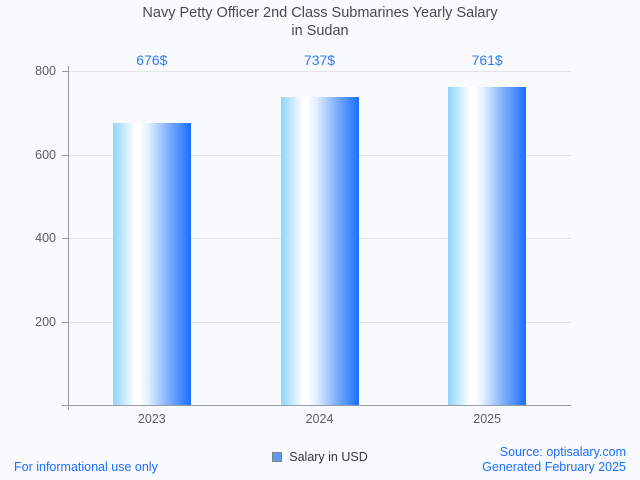 The width and height of the screenshot is (640, 480). I want to click on legend-swatch-salary-in-usd, so click(277, 457).